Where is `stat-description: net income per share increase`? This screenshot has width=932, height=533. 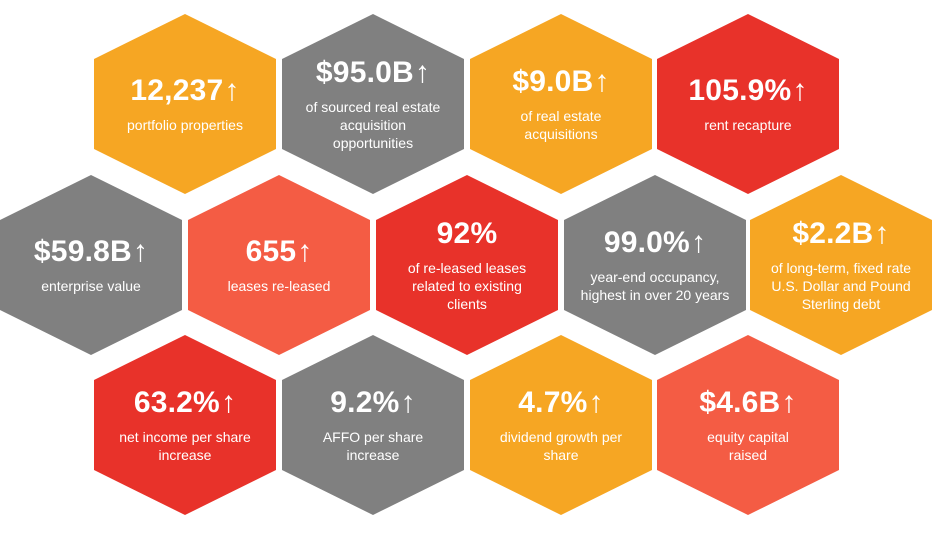
stat-description: net income per share increase is located at coordinates (185, 446).